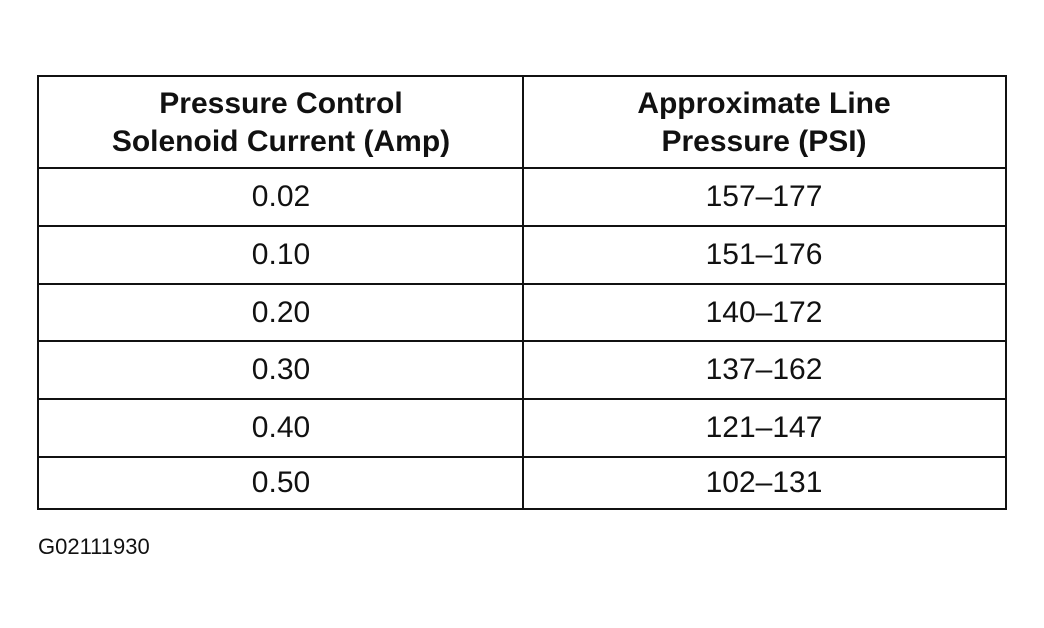  I want to click on table-cell: 0.30, so click(281, 369).